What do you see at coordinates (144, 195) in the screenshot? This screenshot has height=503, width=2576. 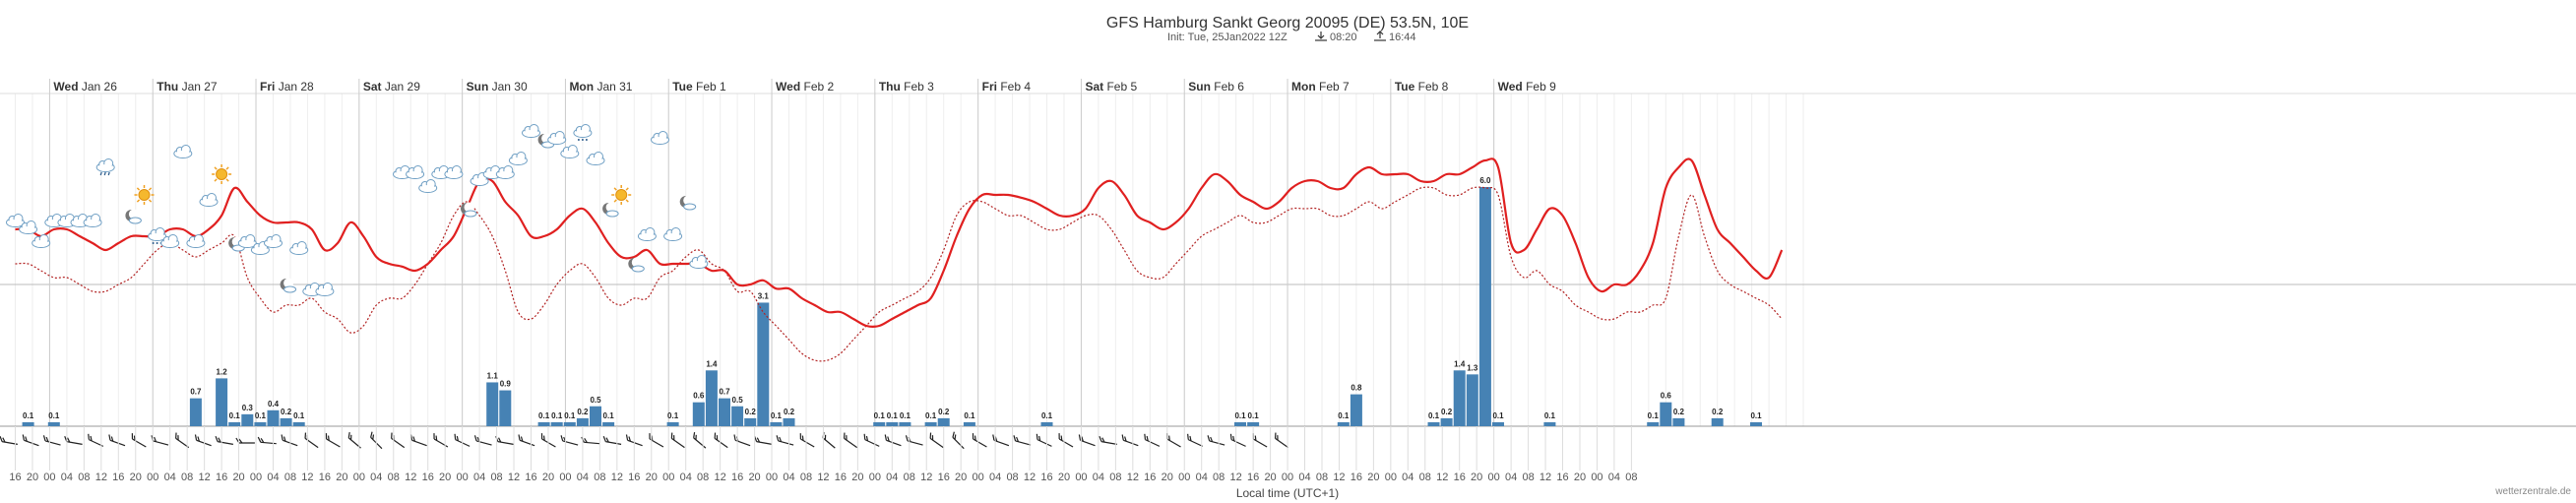 I see `sun-icon` at bounding box center [144, 195].